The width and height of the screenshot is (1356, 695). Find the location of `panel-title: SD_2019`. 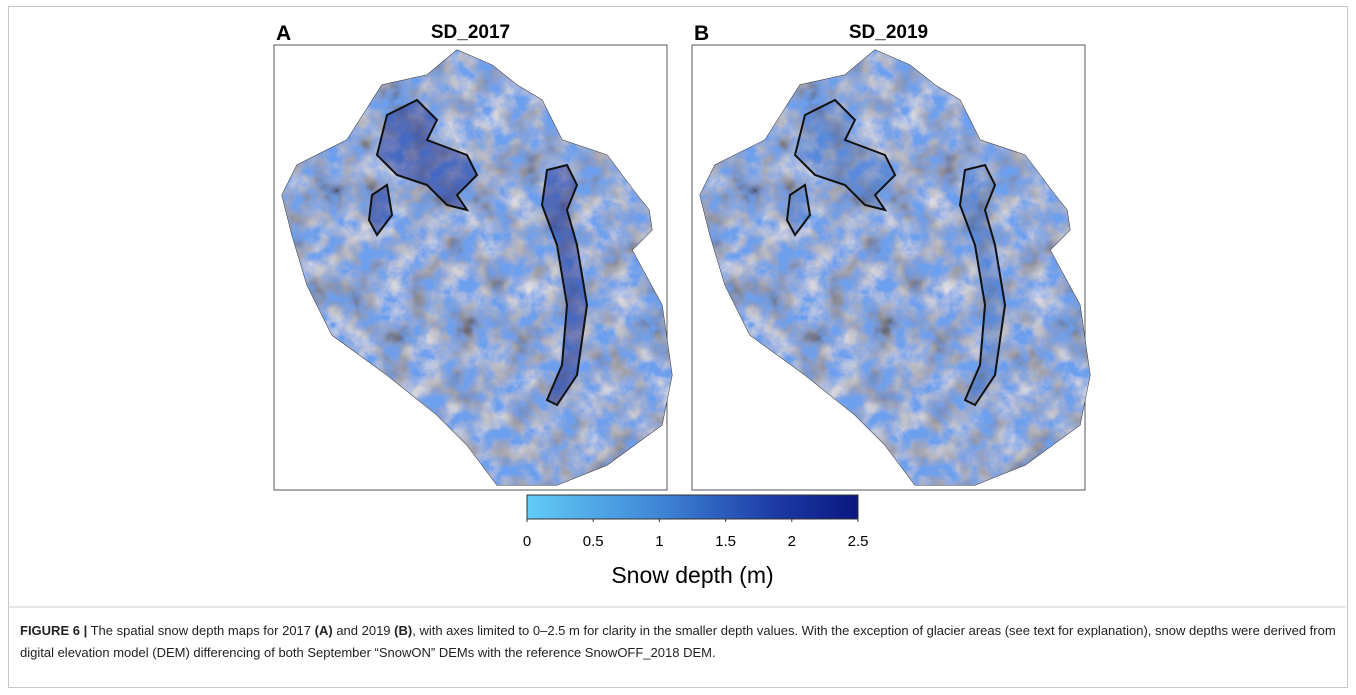

panel-title: SD_2019 is located at coordinates (888, 32).